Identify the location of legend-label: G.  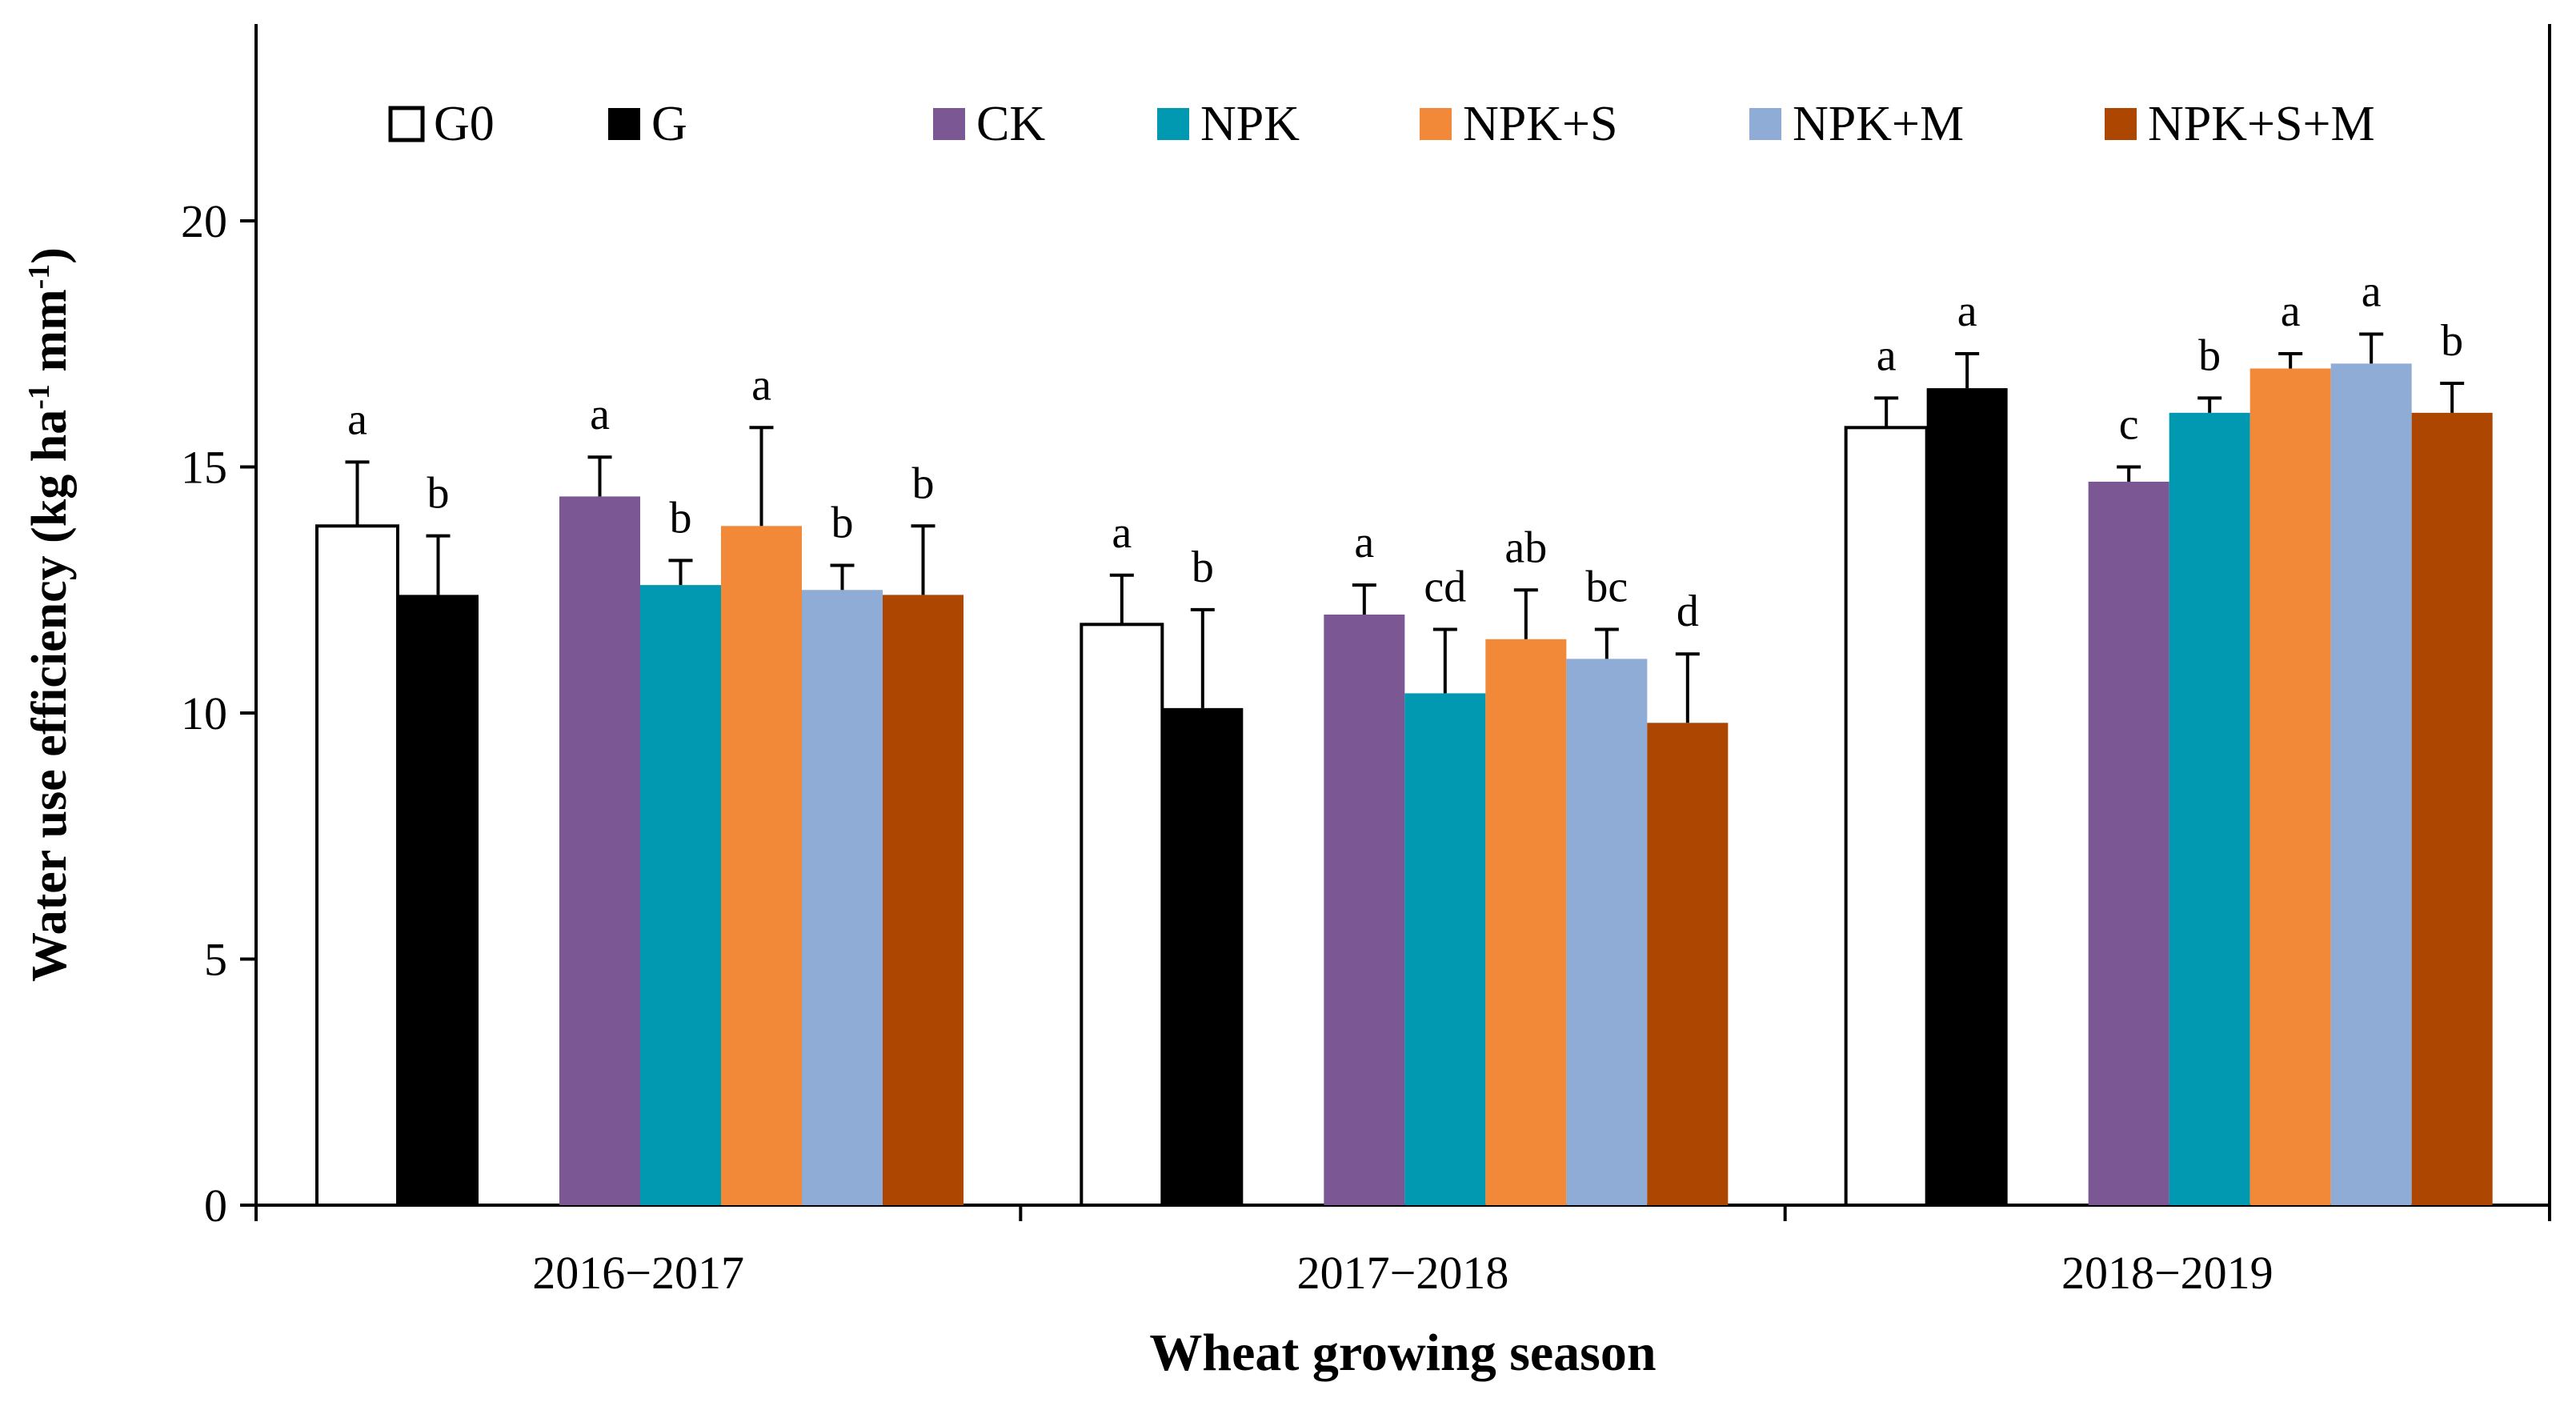
(669, 124).